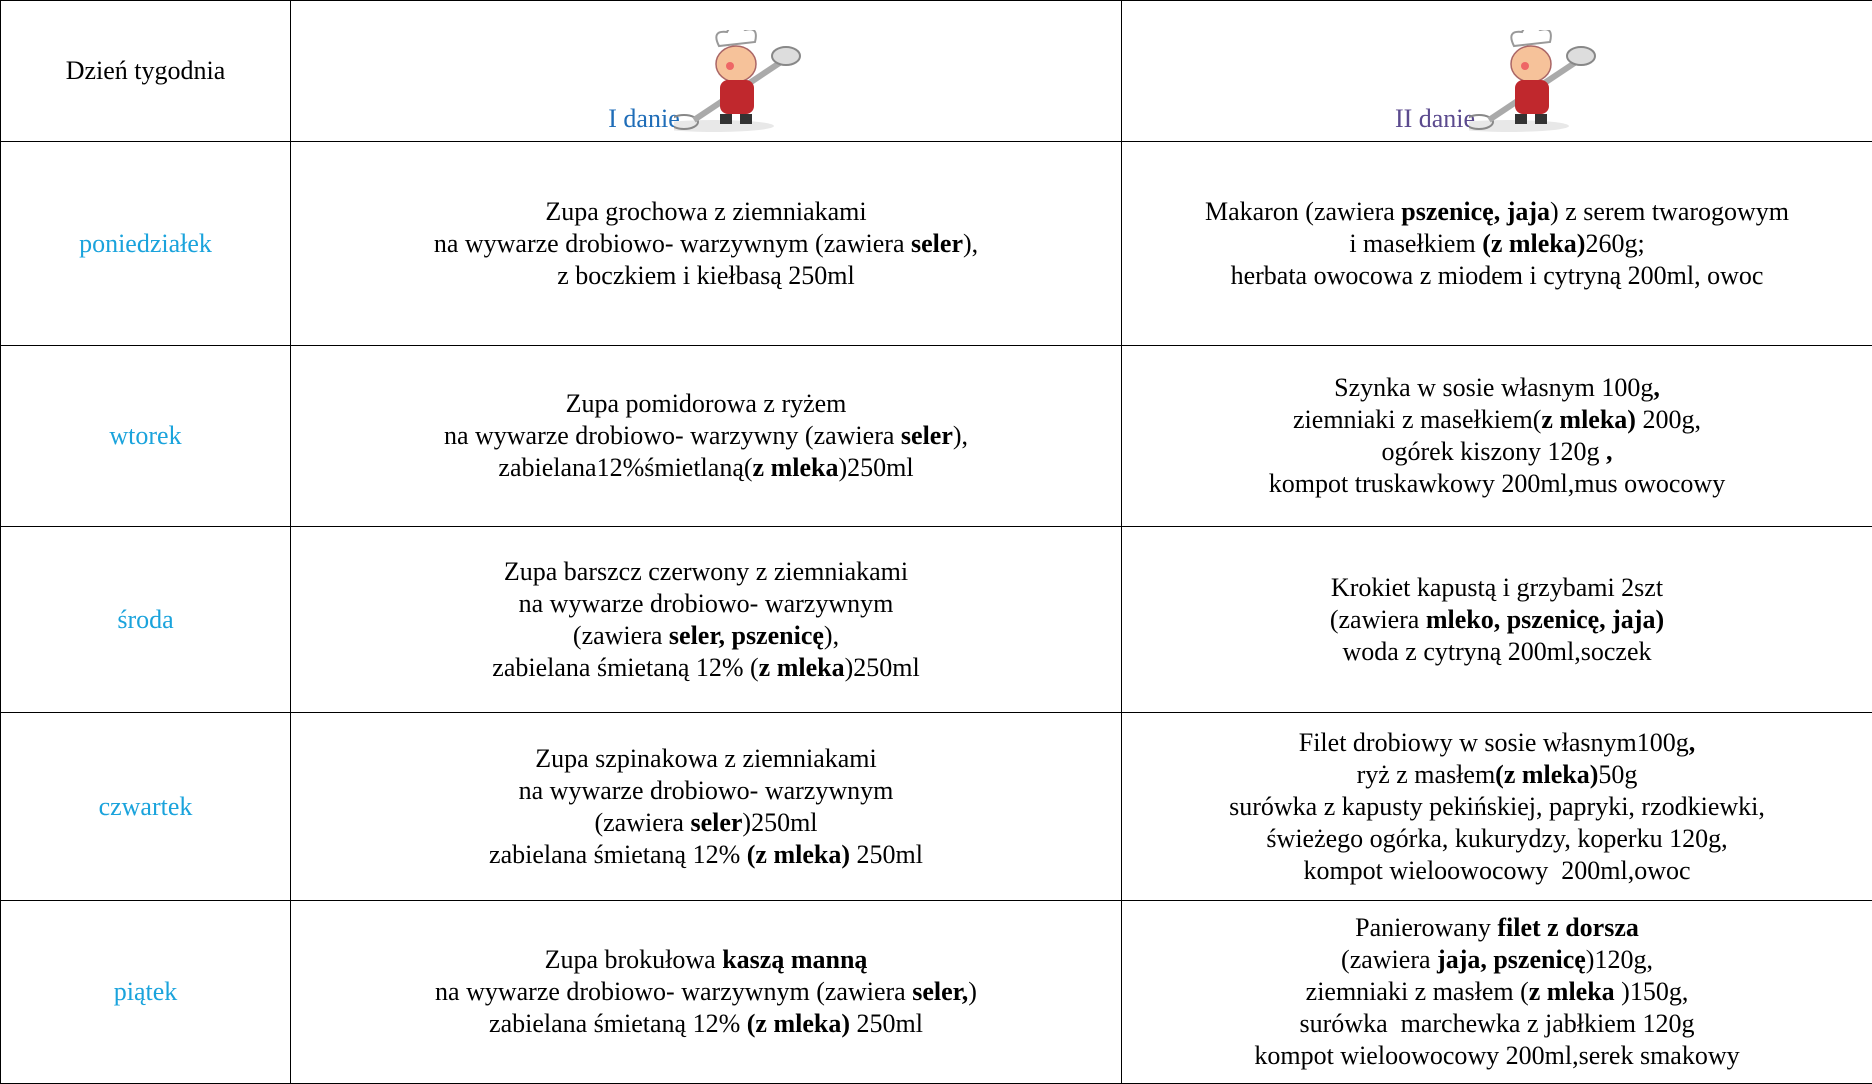  I want to click on day-name: poniedziałek, so click(145, 243).